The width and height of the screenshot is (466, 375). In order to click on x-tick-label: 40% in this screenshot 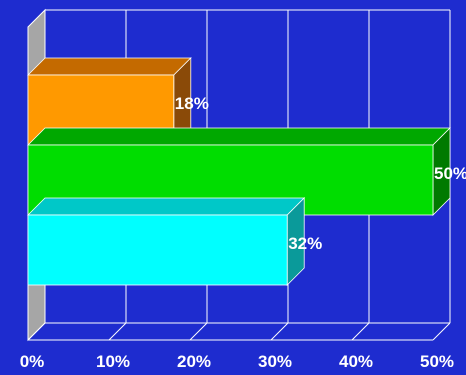, I will do `click(356, 361)`.